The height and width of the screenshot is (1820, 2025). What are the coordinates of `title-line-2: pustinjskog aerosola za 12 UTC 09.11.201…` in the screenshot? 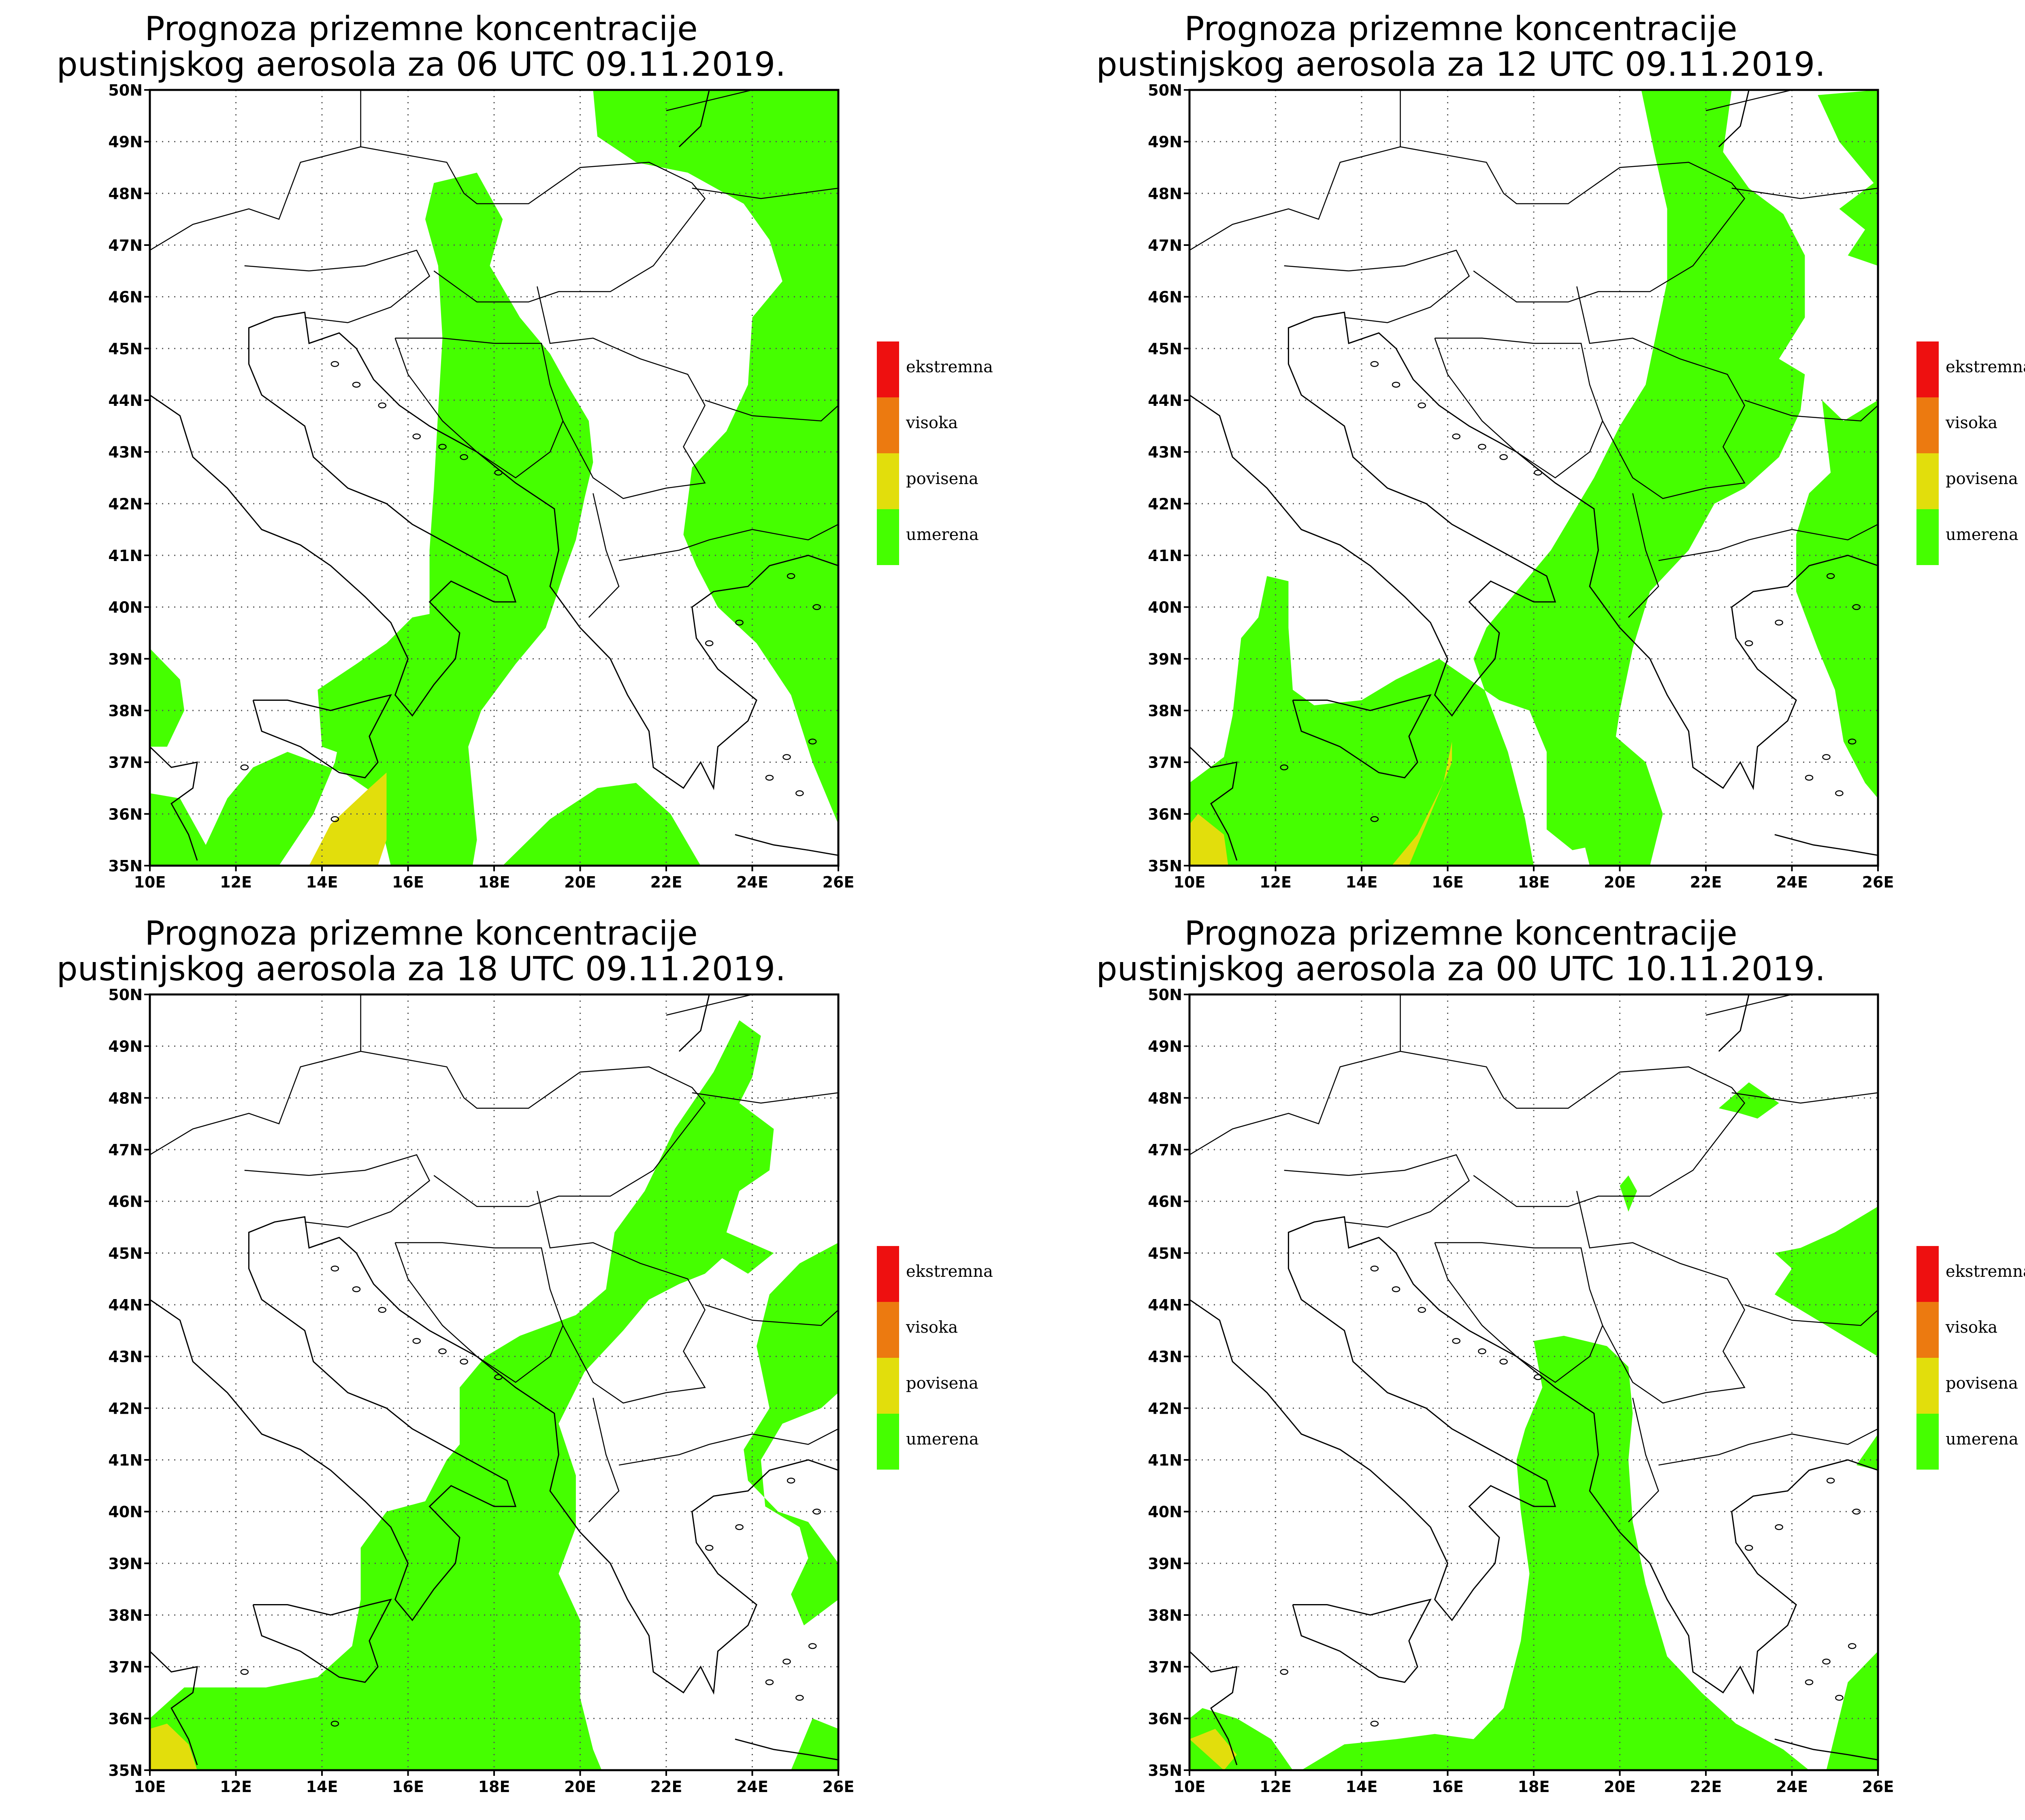 It's located at (1461, 64).